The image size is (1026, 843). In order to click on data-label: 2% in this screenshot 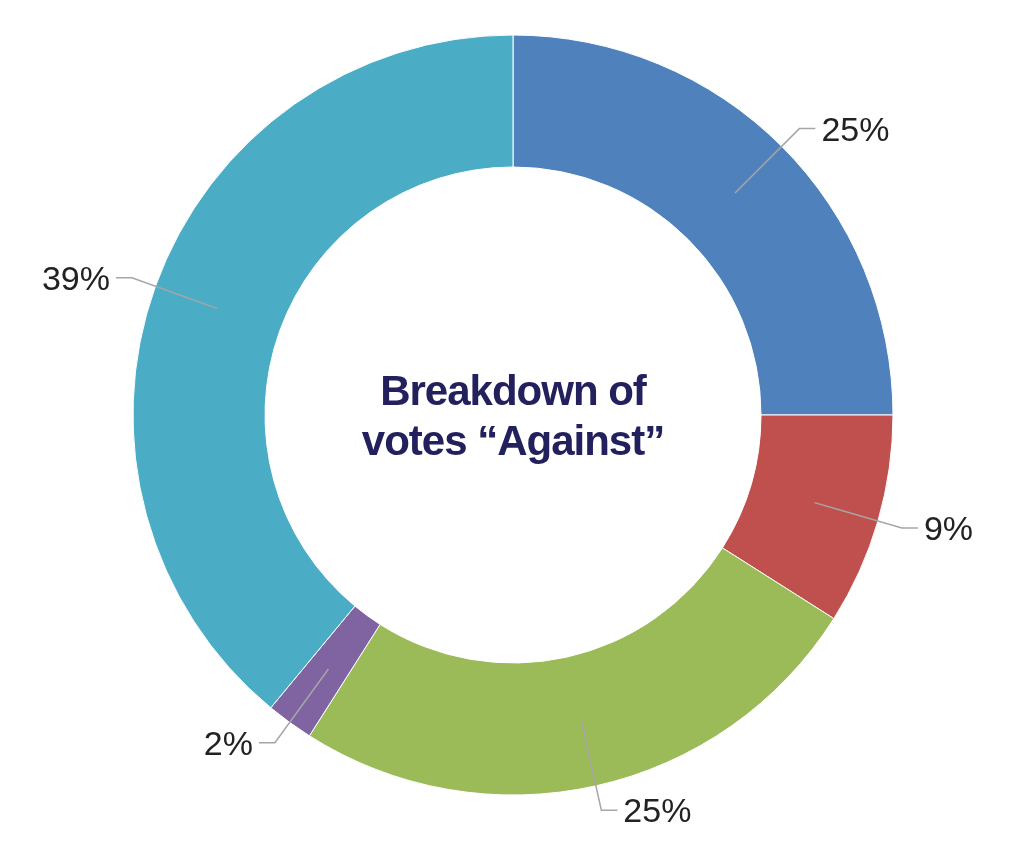, I will do `click(228, 742)`.